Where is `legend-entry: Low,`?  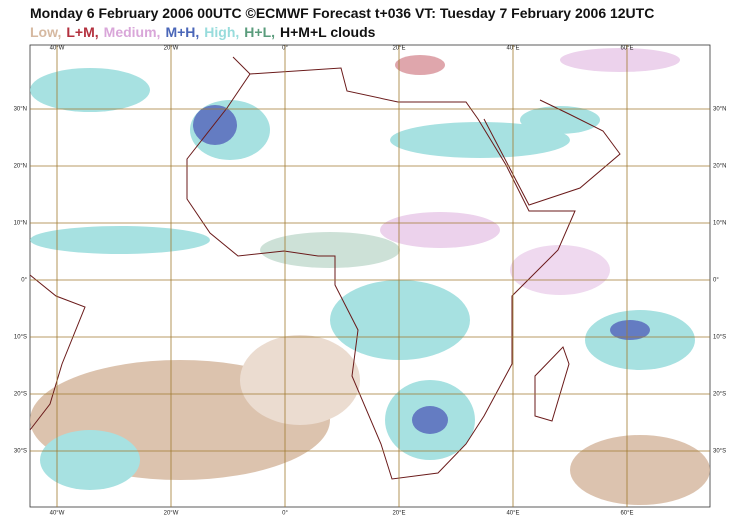 legend-entry: Low, is located at coordinates (46, 32).